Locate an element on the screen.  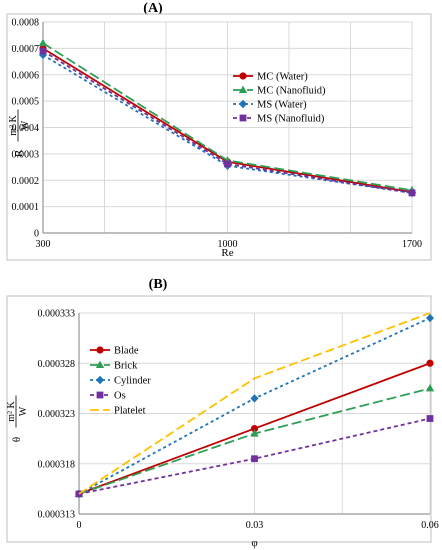
panel-b-label: (B) is located at coordinates (158, 284).